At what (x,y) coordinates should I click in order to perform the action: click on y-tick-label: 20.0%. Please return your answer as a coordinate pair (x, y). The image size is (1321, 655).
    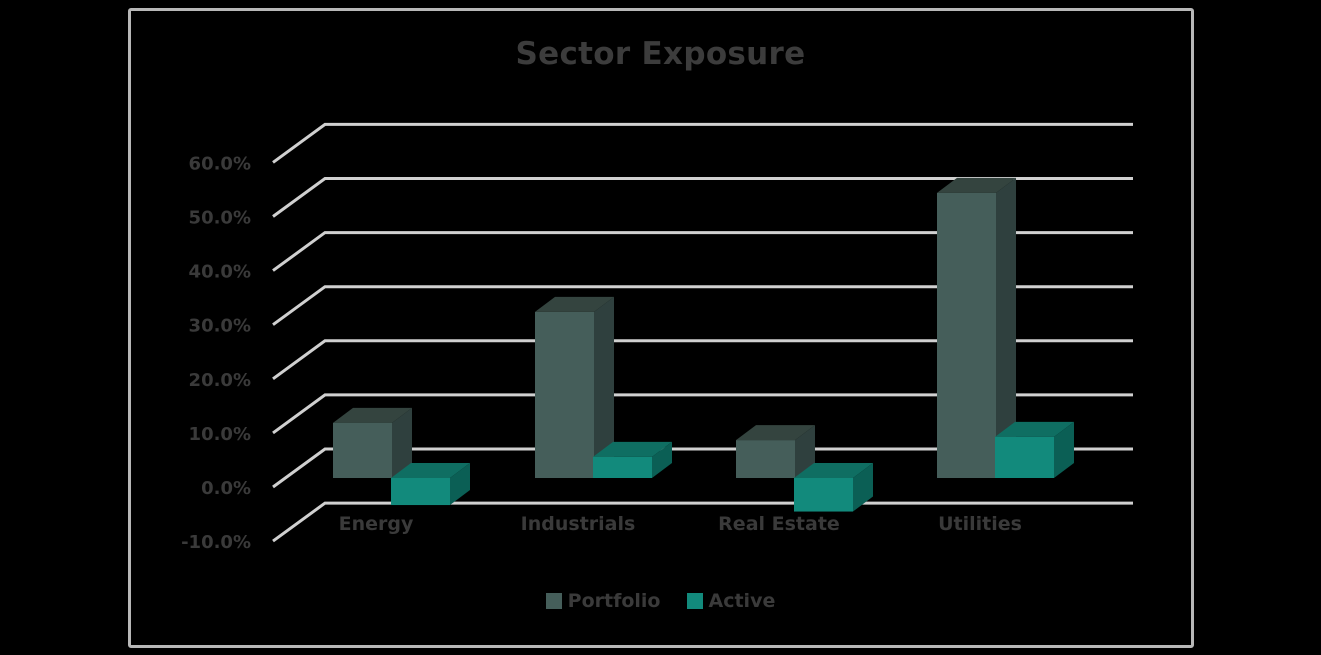
    Looking at the image, I should click on (220, 380).